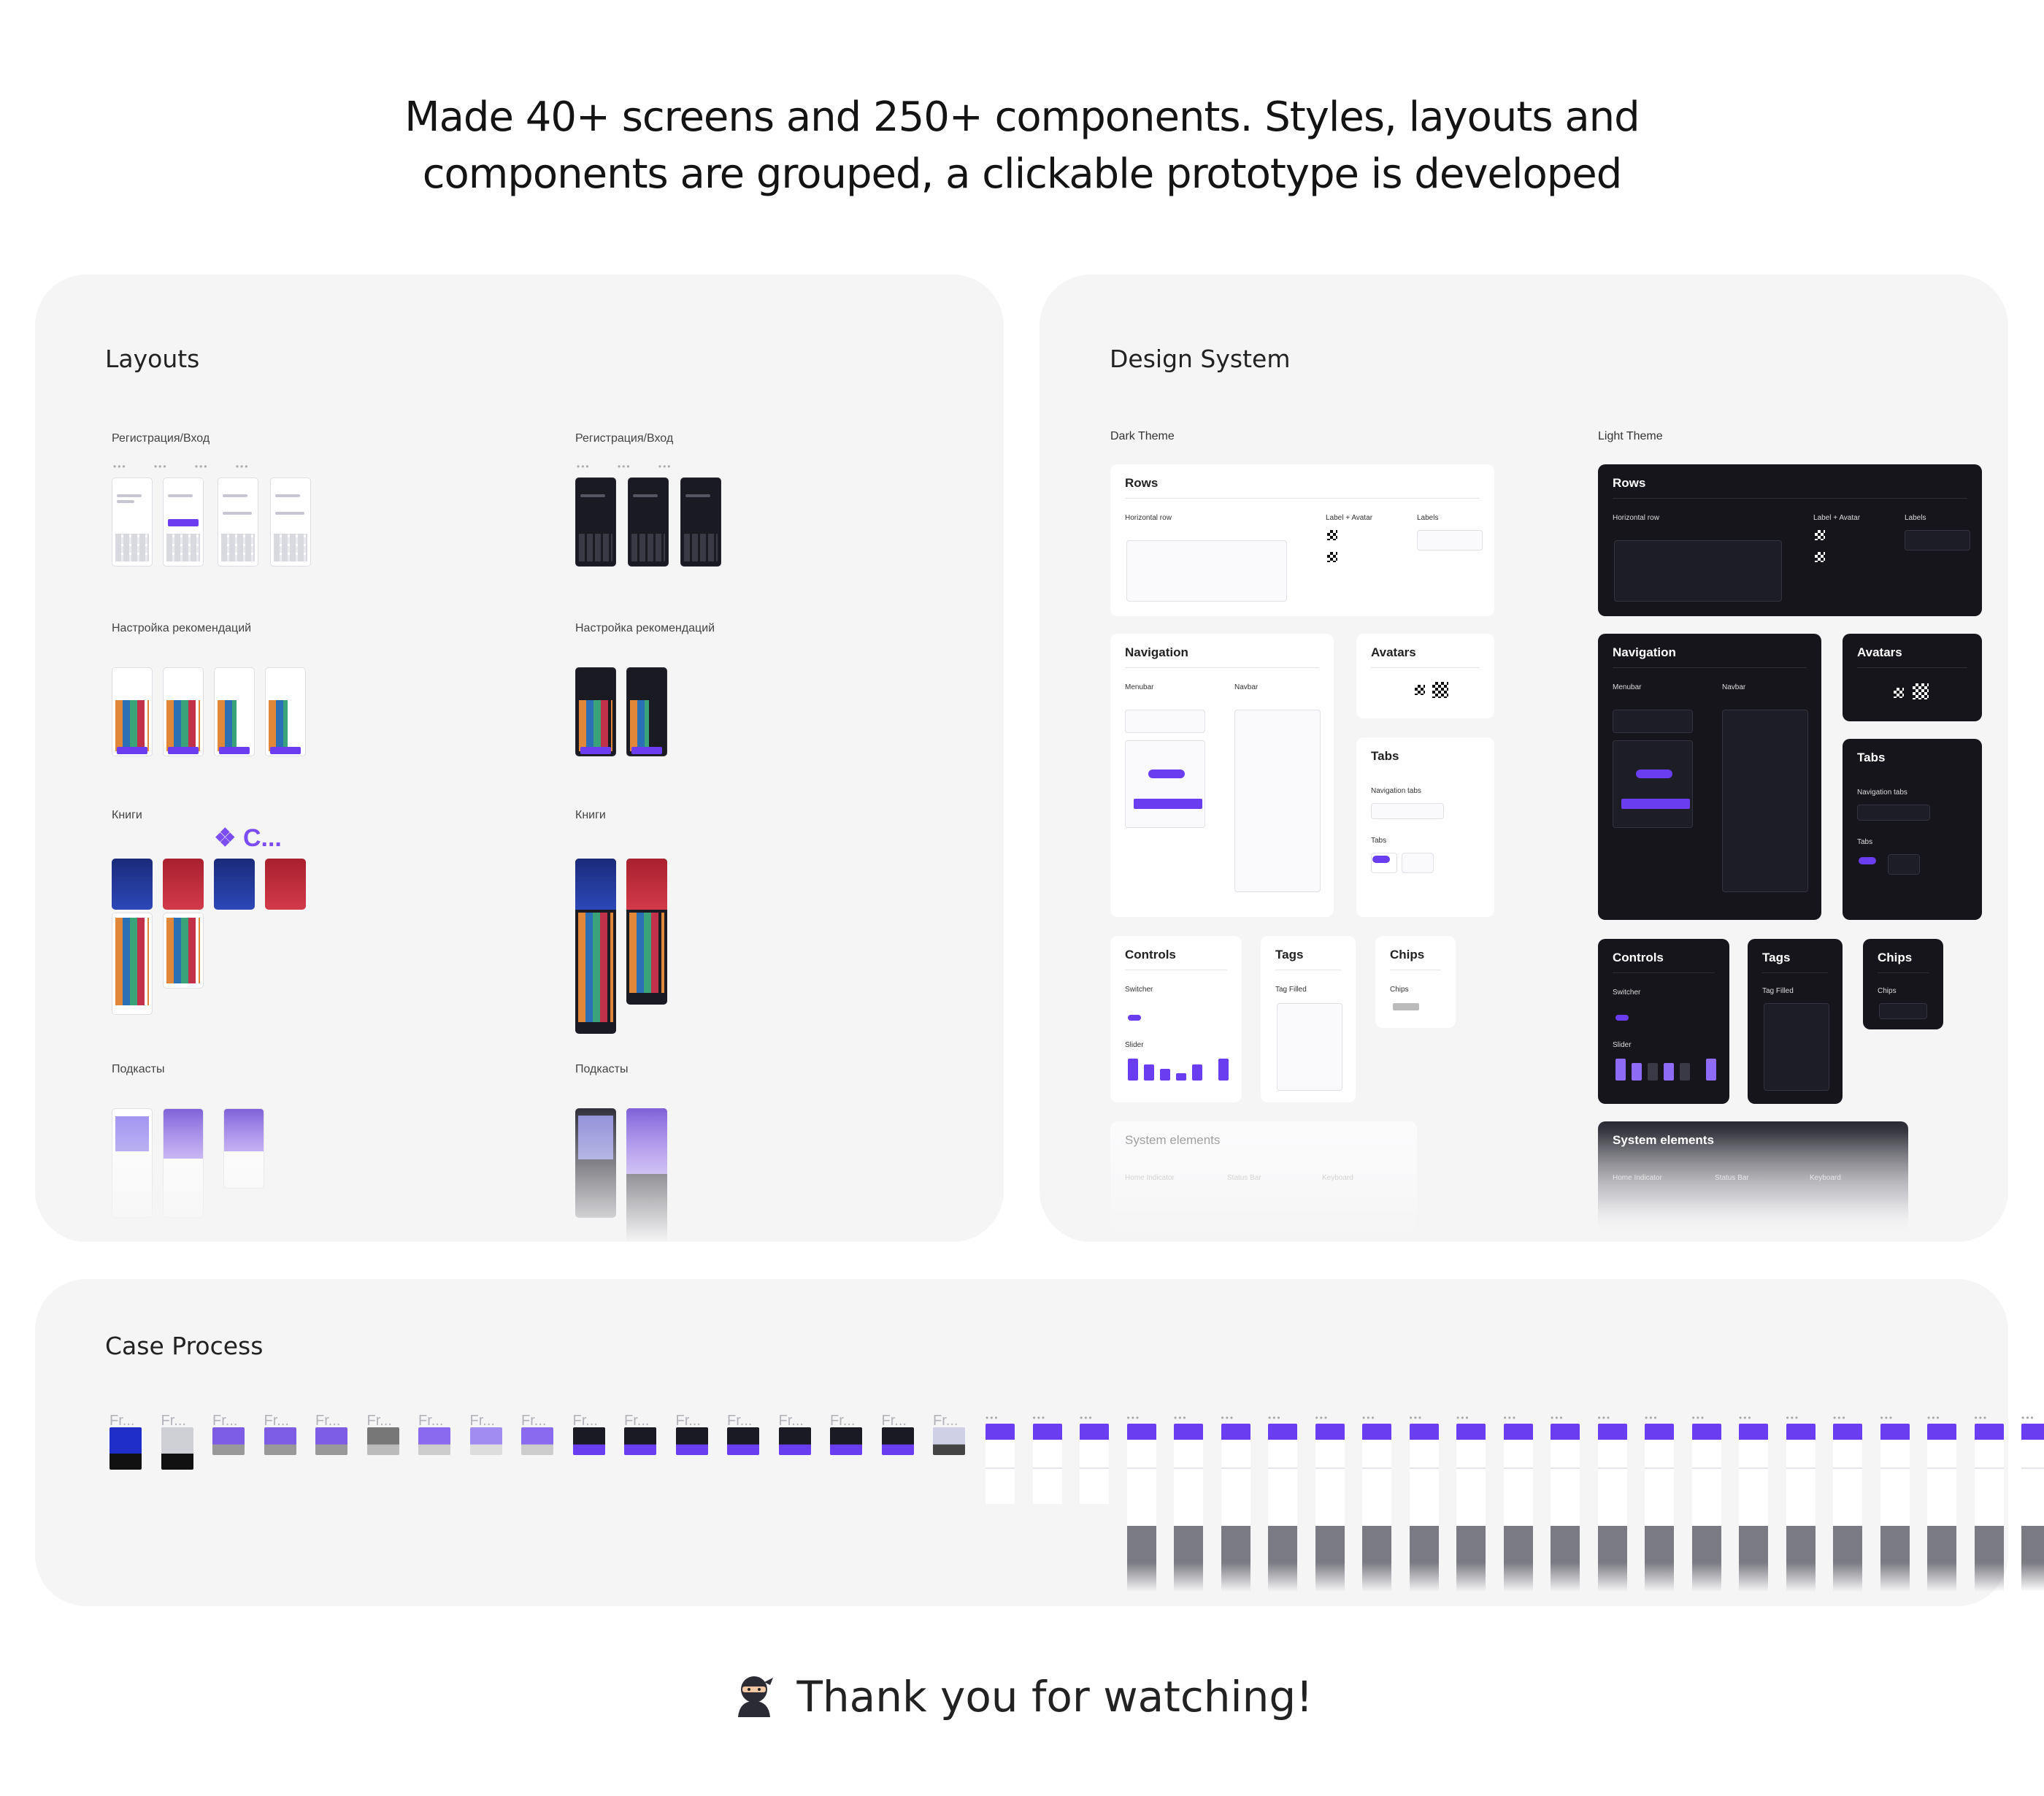  Describe the element at coordinates (1222, 775) in the screenshot. I see `navigation-card: Navigation Menubar Navbar` at that location.